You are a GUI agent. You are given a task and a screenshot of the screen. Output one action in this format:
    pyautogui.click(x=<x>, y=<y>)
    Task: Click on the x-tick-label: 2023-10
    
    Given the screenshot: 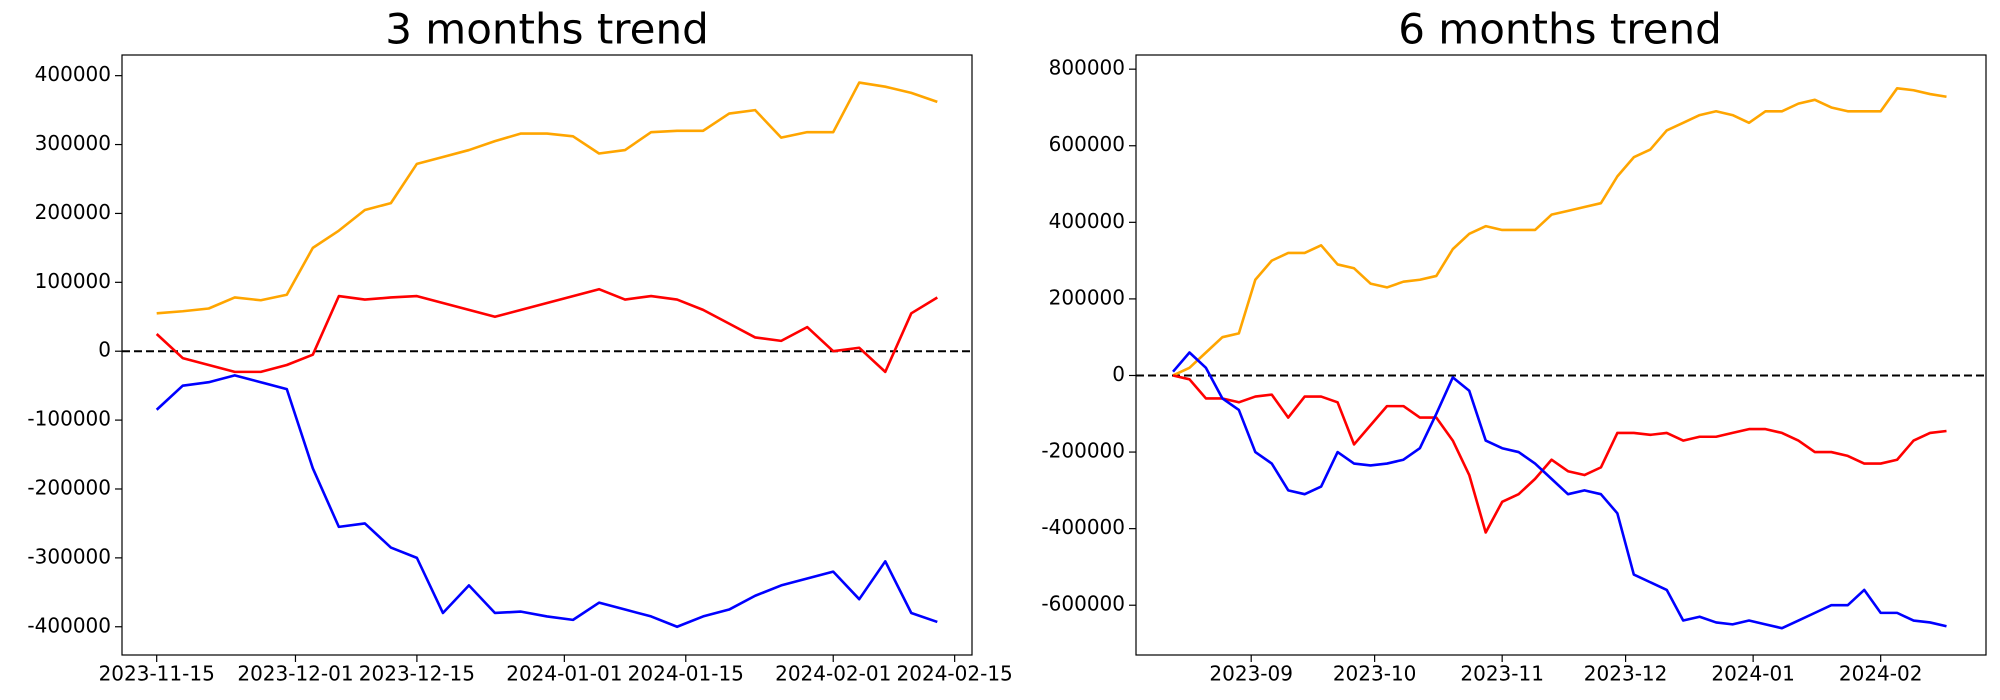 What is the action you would take?
    pyautogui.click(x=1375, y=674)
    